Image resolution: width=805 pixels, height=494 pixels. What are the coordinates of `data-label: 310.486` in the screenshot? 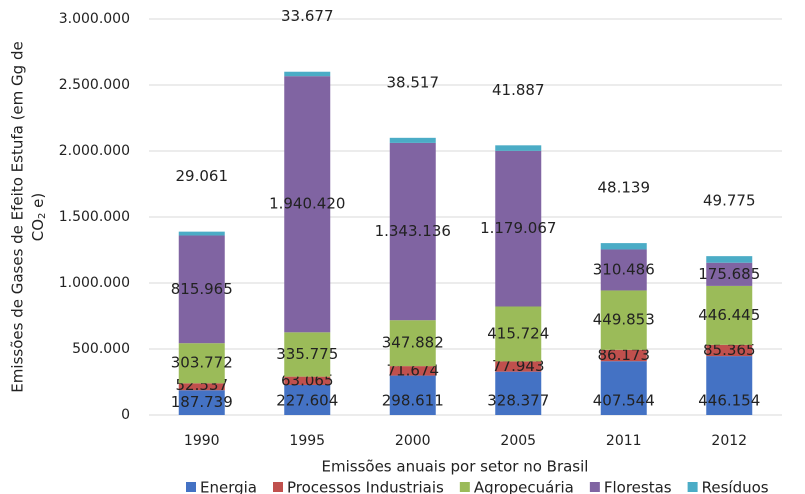 It's located at (624, 269).